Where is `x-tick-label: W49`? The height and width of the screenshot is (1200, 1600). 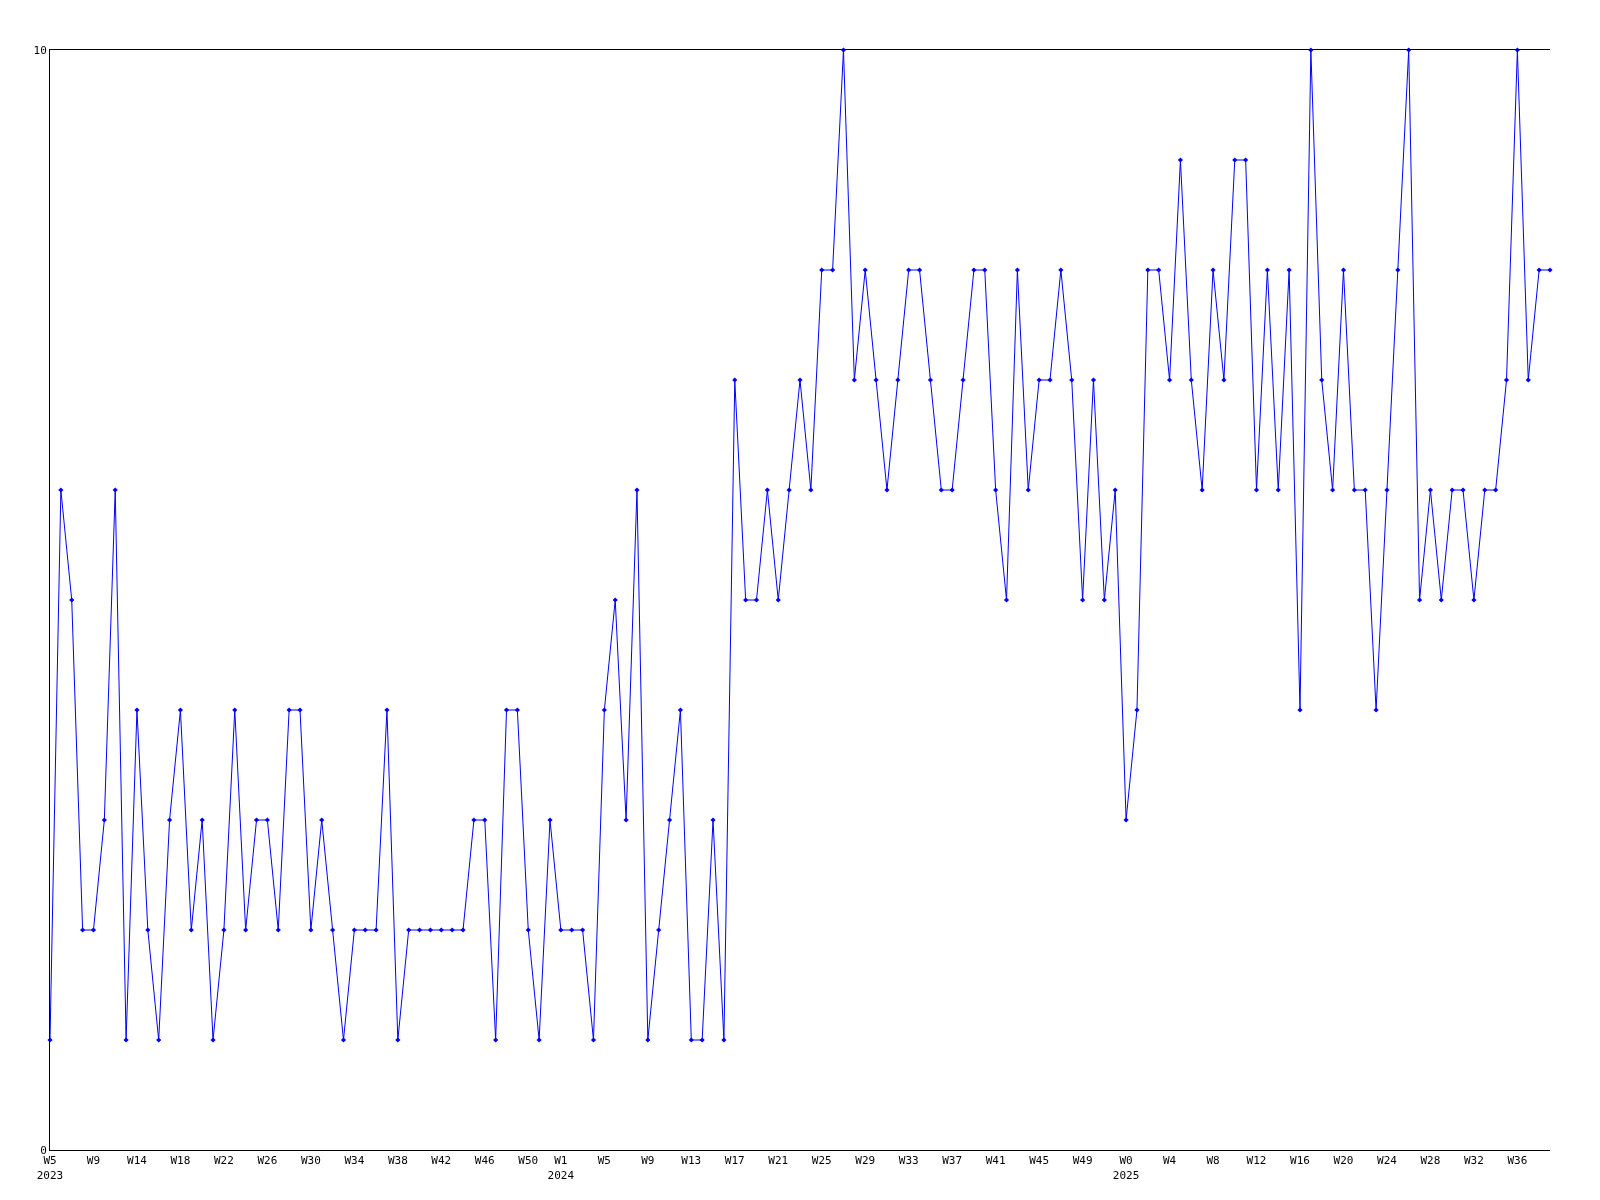
x-tick-label: W49 is located at coordinates (1082, 1161).